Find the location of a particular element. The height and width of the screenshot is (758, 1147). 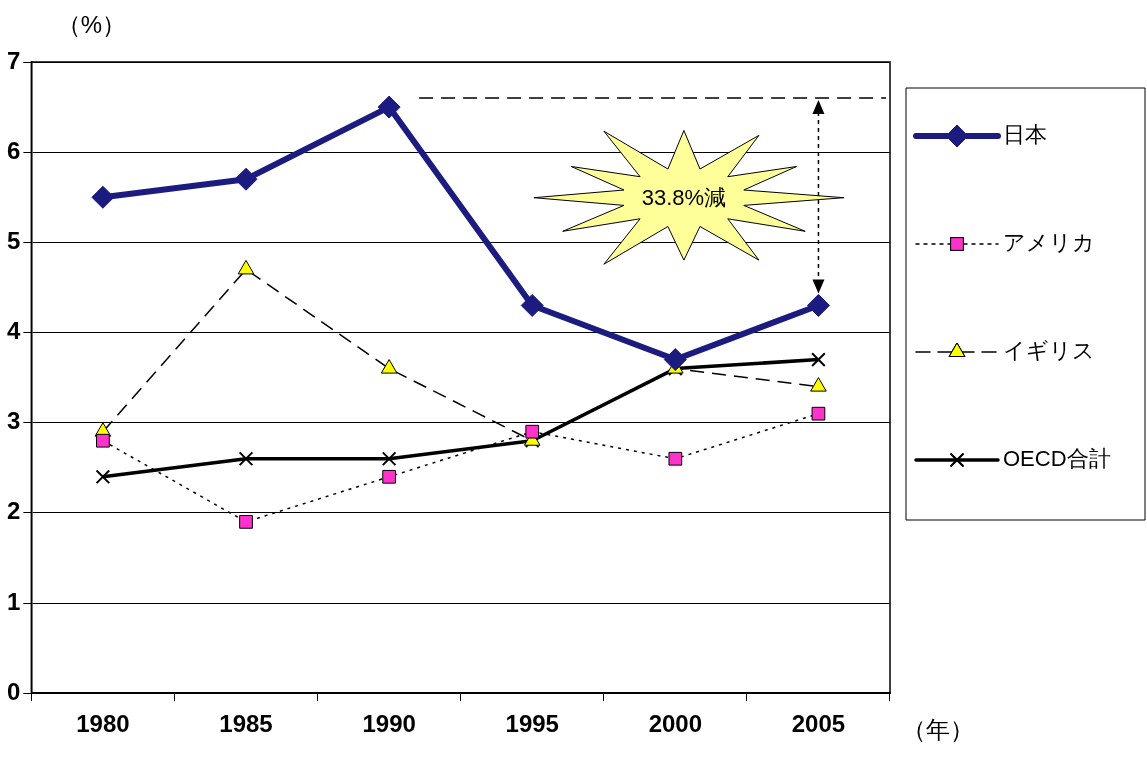

y-tick-label: 0 is located at coordinates (13, 691).